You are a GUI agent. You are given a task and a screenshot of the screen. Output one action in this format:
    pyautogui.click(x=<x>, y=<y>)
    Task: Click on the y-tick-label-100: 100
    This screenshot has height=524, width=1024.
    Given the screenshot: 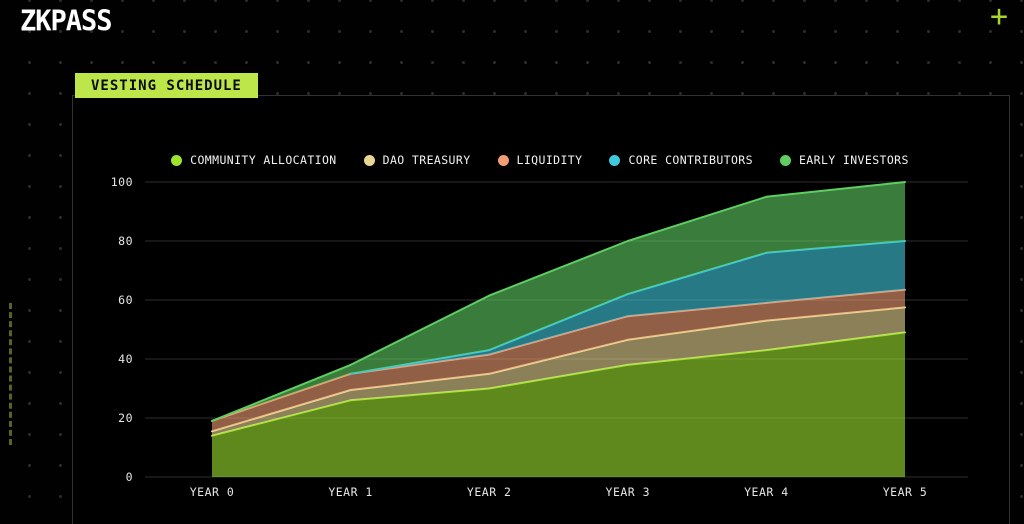 What is the action you would take?
    pyautogui.click(x=122, y=182)
    